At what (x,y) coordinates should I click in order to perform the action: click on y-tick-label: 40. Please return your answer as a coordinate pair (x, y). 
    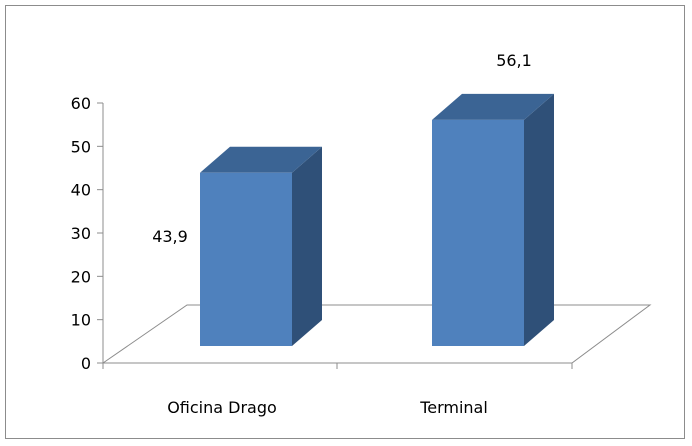
    Looking at the image, I should click on (81, 190).